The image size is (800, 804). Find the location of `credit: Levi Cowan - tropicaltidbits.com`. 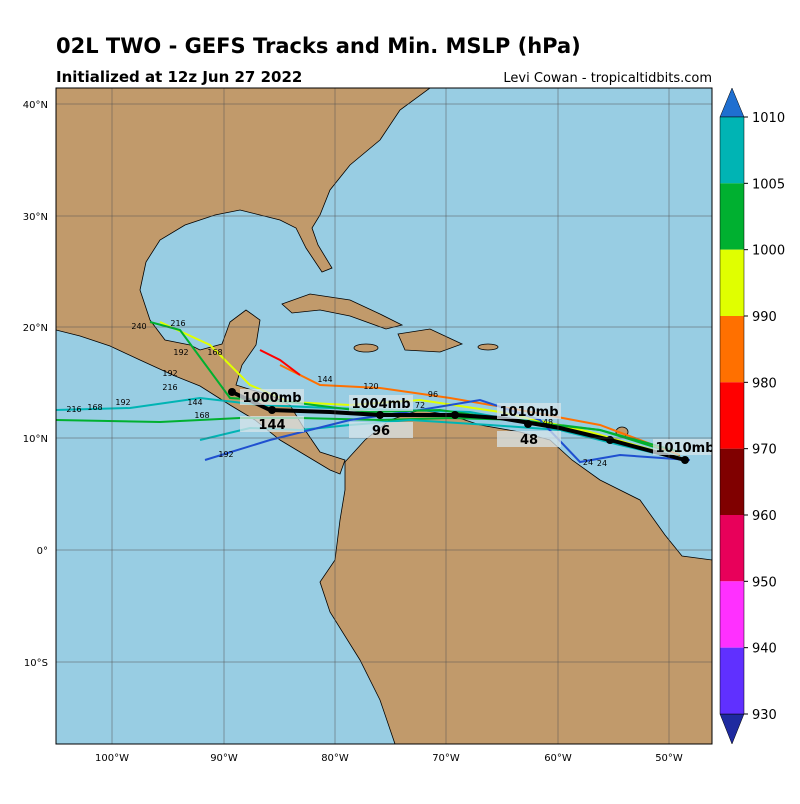

credit: Levi Cowan - tropicaltidbits.com is located at coordinates (607, 78).